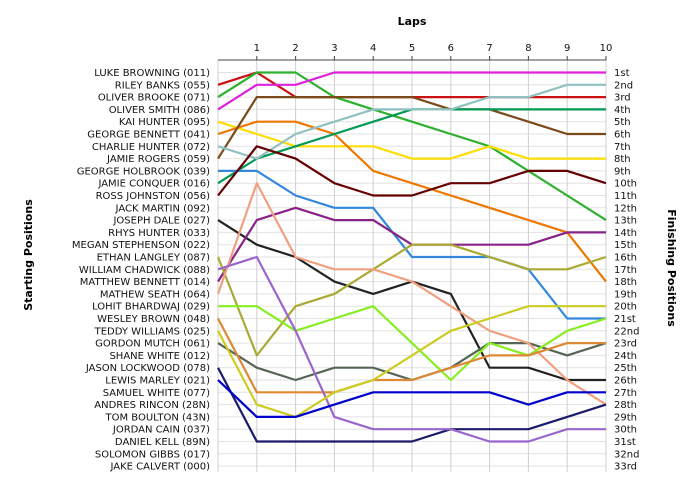 This screenshot has height=495, width=700. I want to click on starting-position-label: JAMIE ROGERS (059), so click(158, 159).